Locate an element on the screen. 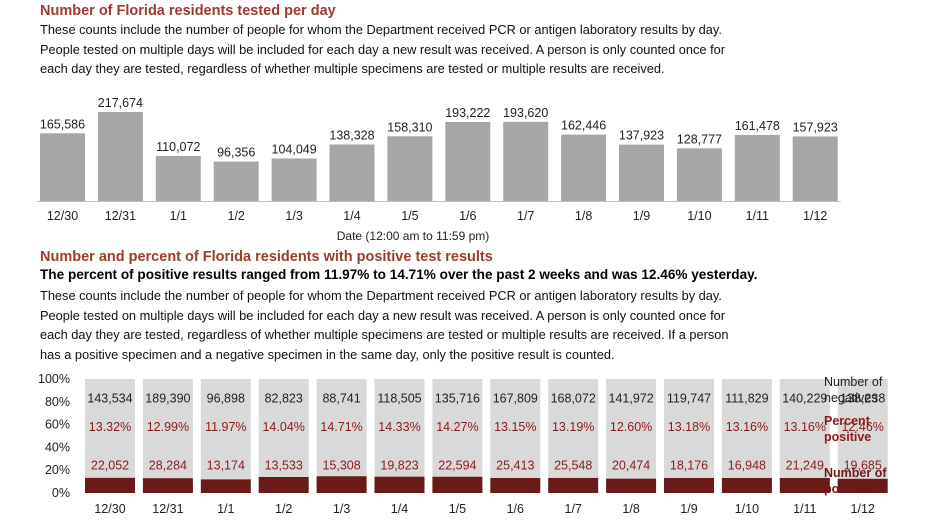 The image size is (932, 524). x-tick-label: 1/11 is located at coordinates (757, 216).